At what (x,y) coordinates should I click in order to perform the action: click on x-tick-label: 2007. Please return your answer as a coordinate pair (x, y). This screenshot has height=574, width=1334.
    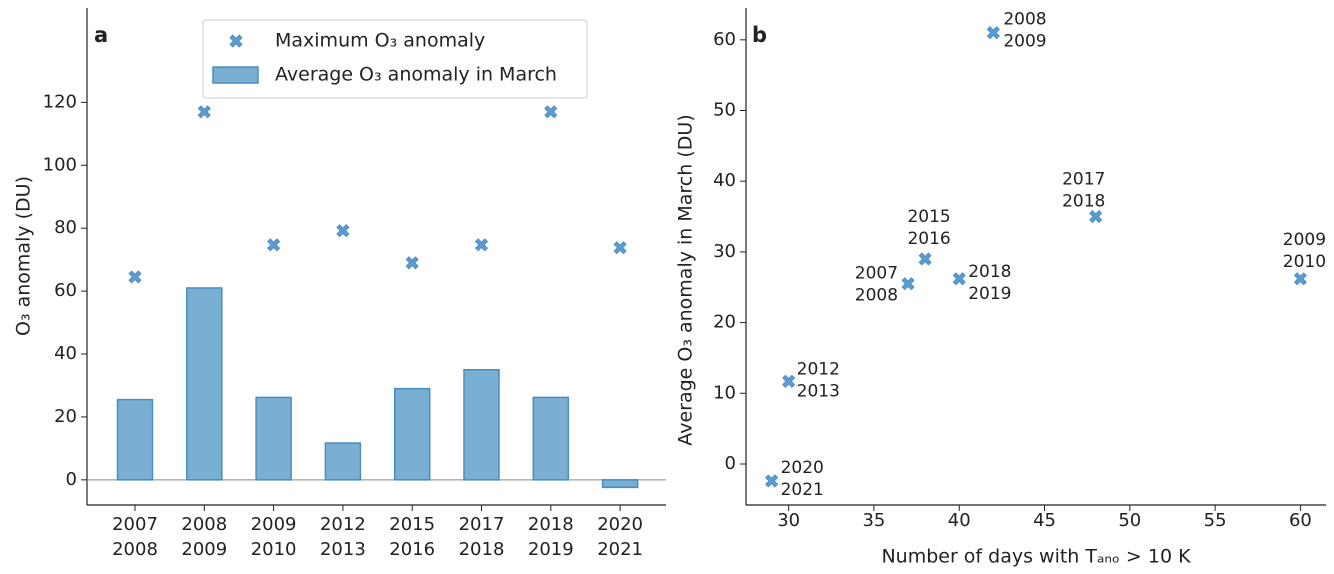
    Looking at the image, I should click on (135, 524).